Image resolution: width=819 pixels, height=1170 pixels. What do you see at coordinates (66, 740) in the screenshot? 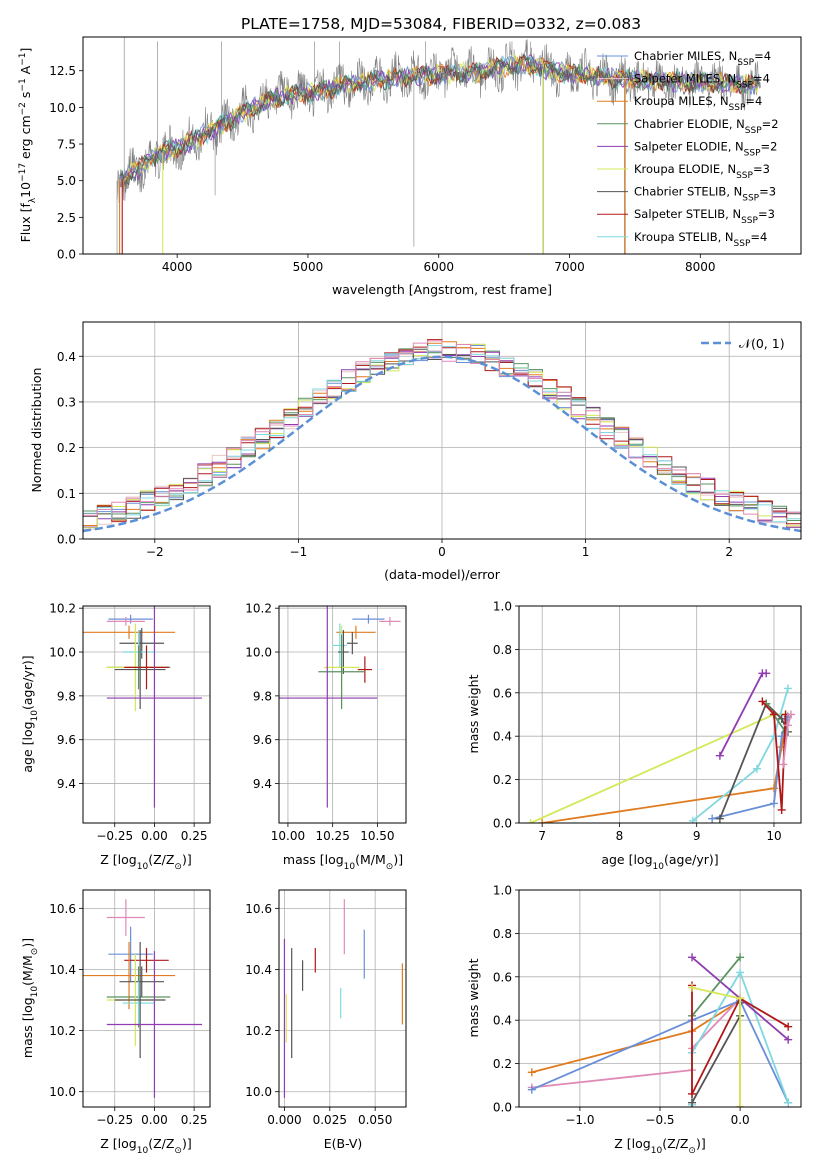
I see `y-tick-label: 9.6` at bounding box center [66, 740].